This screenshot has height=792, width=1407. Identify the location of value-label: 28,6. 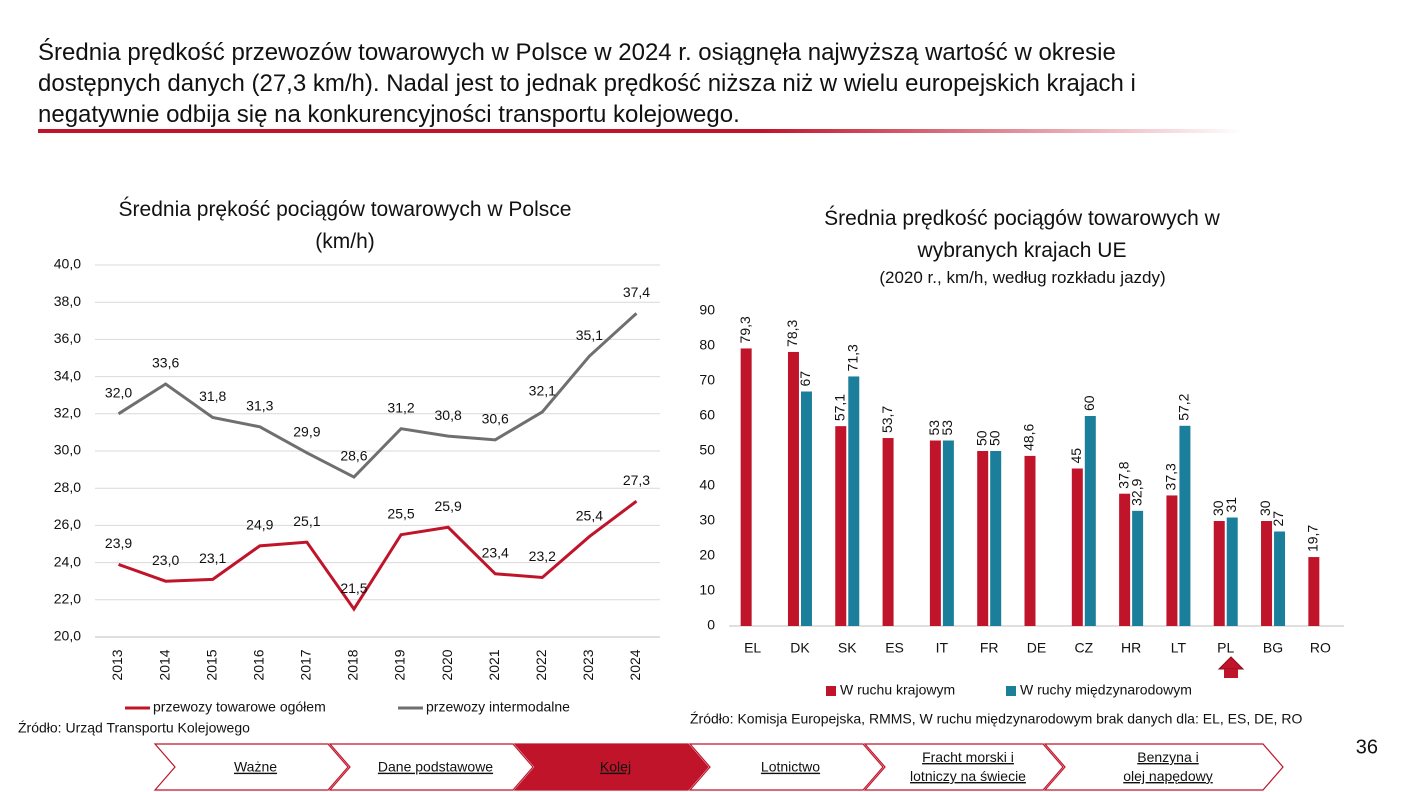
(353, 456).